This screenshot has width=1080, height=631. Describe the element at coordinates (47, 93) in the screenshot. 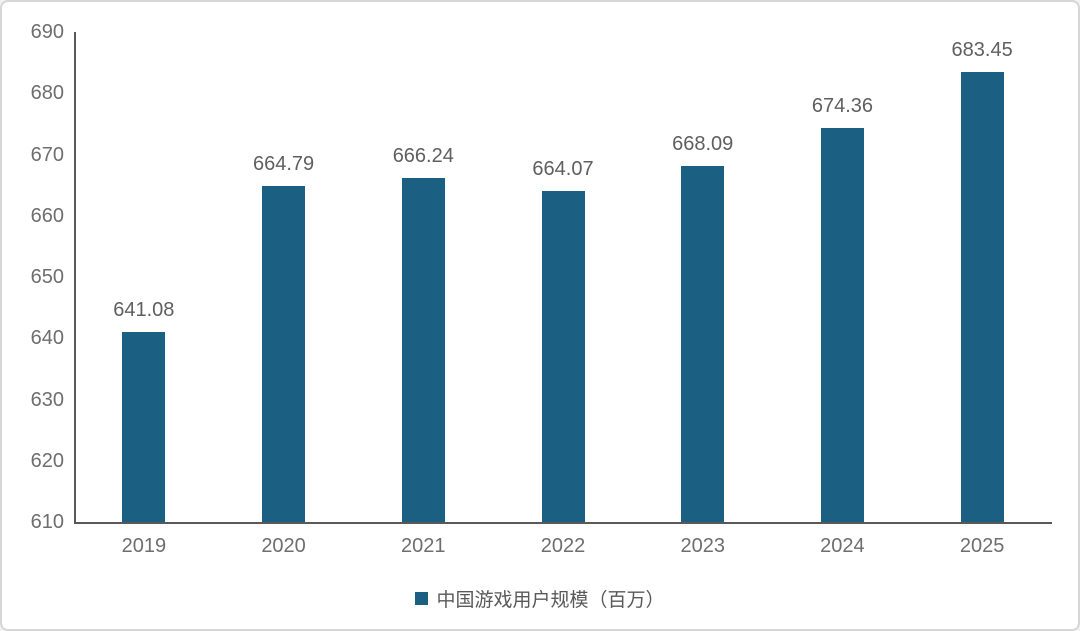

I see `y-tick-label: 680` at that location.